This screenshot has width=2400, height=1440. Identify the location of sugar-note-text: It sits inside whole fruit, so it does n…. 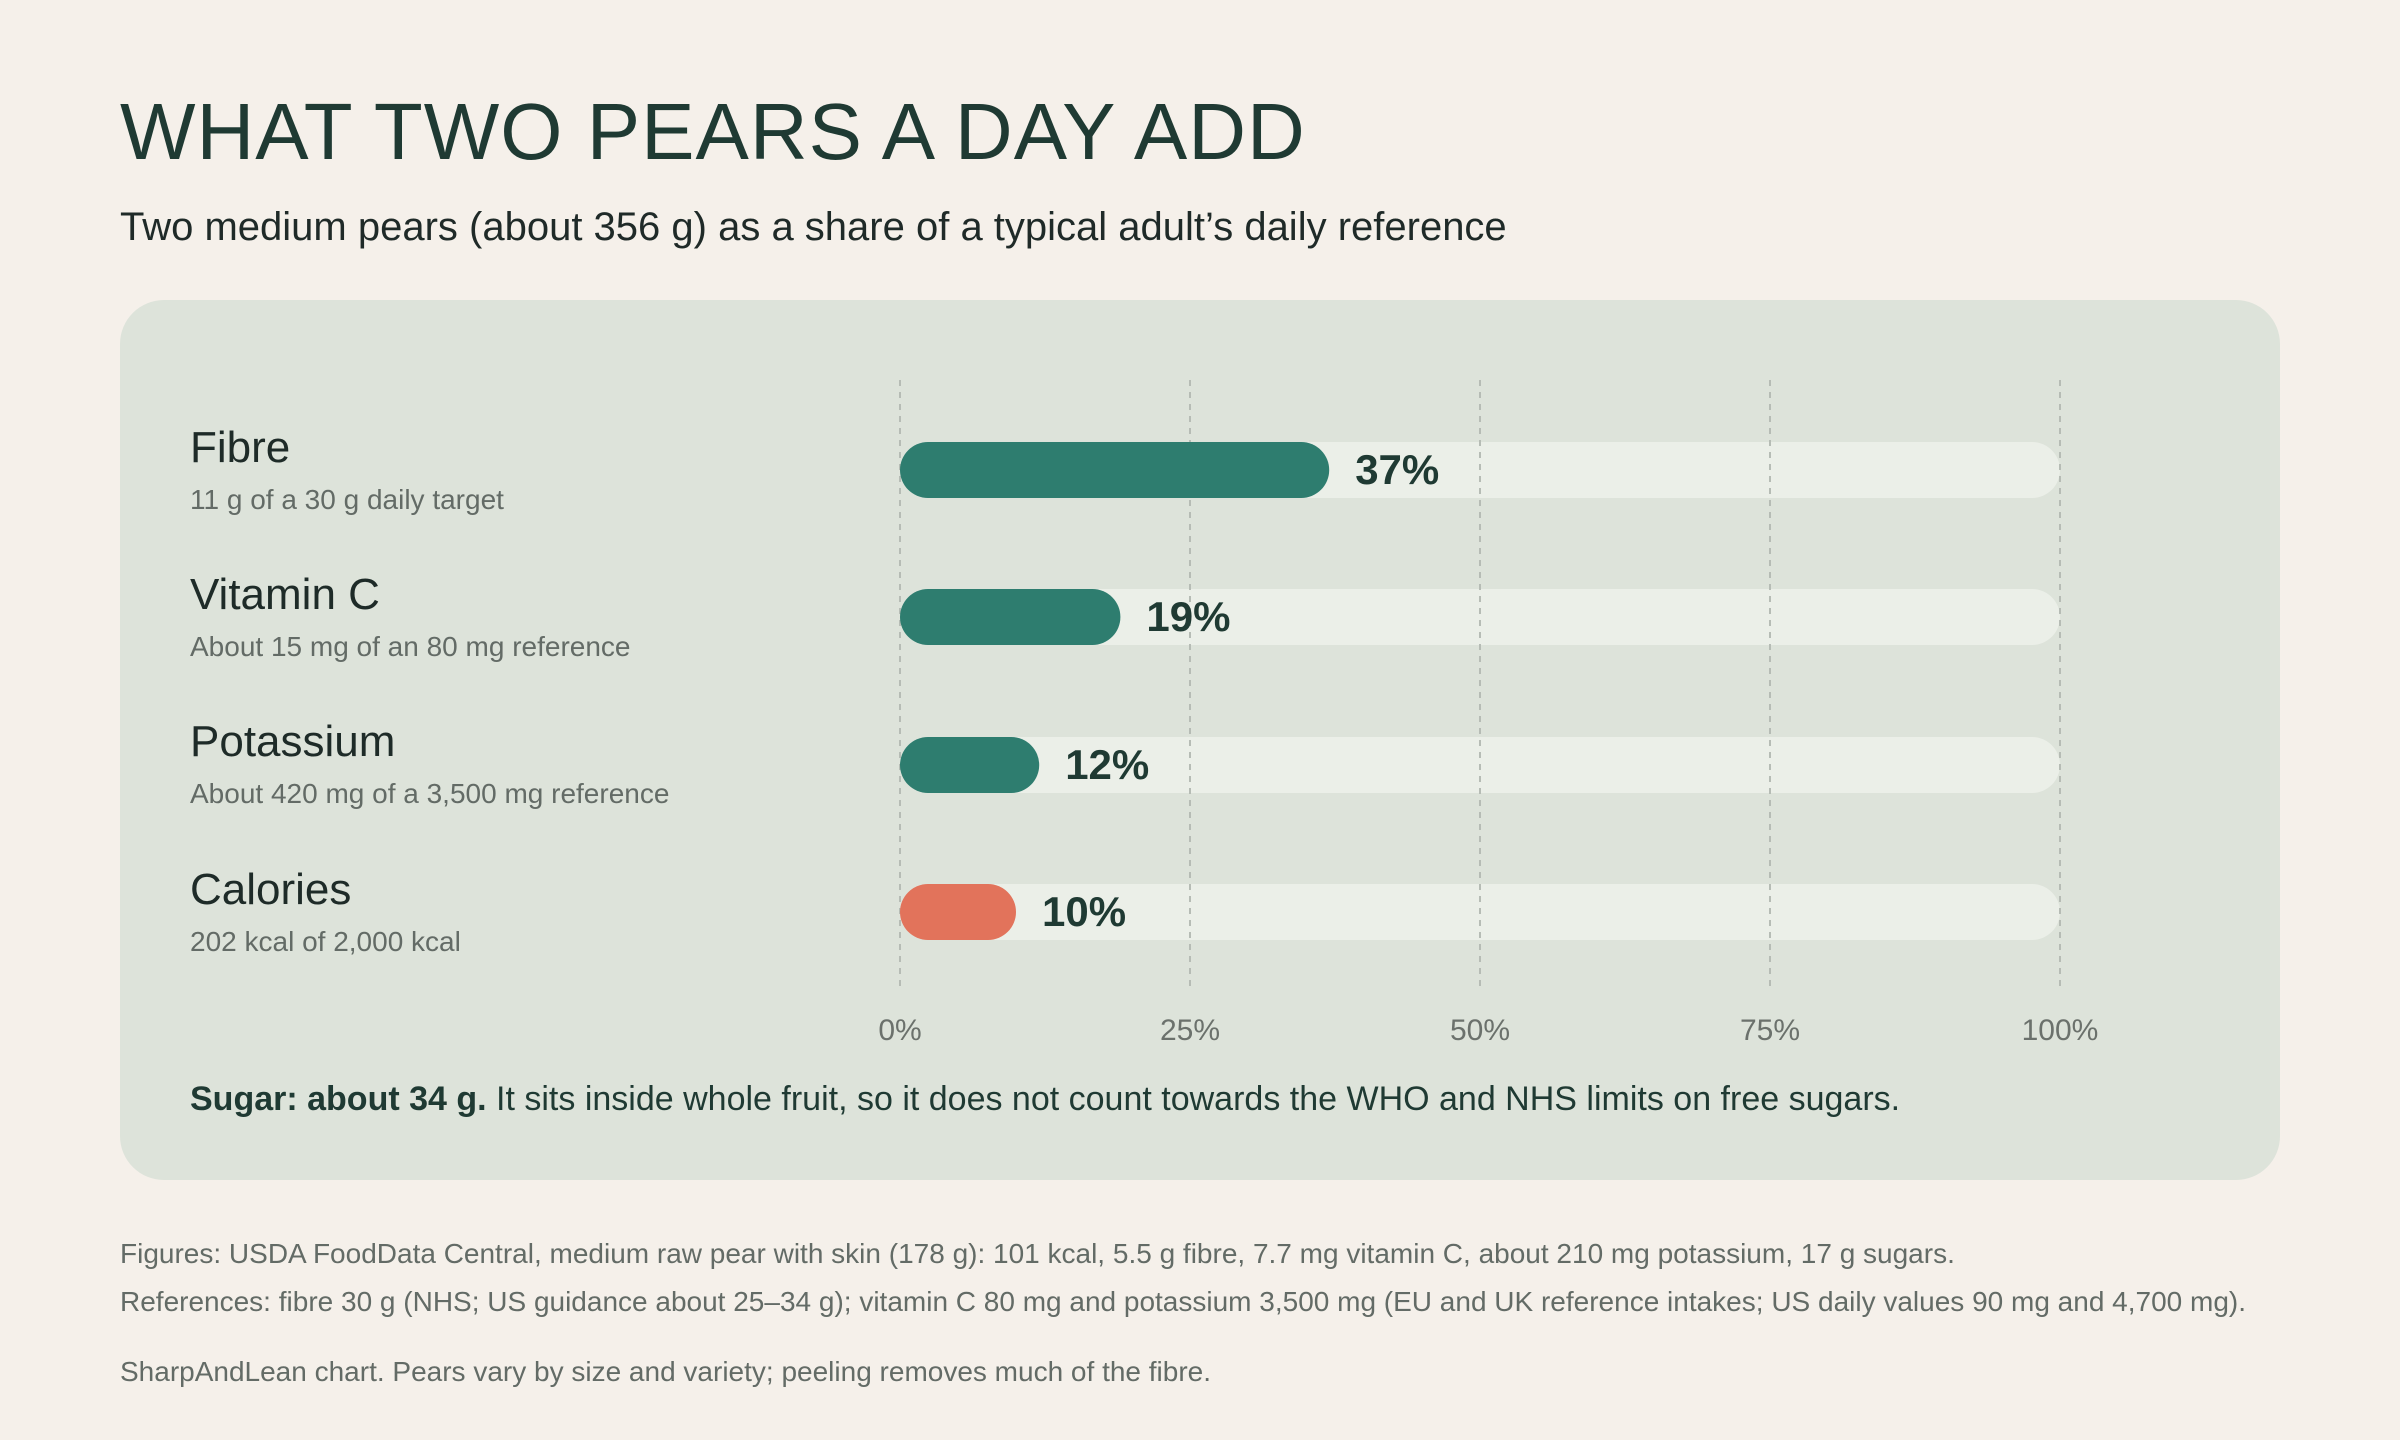
(1193, 1099).